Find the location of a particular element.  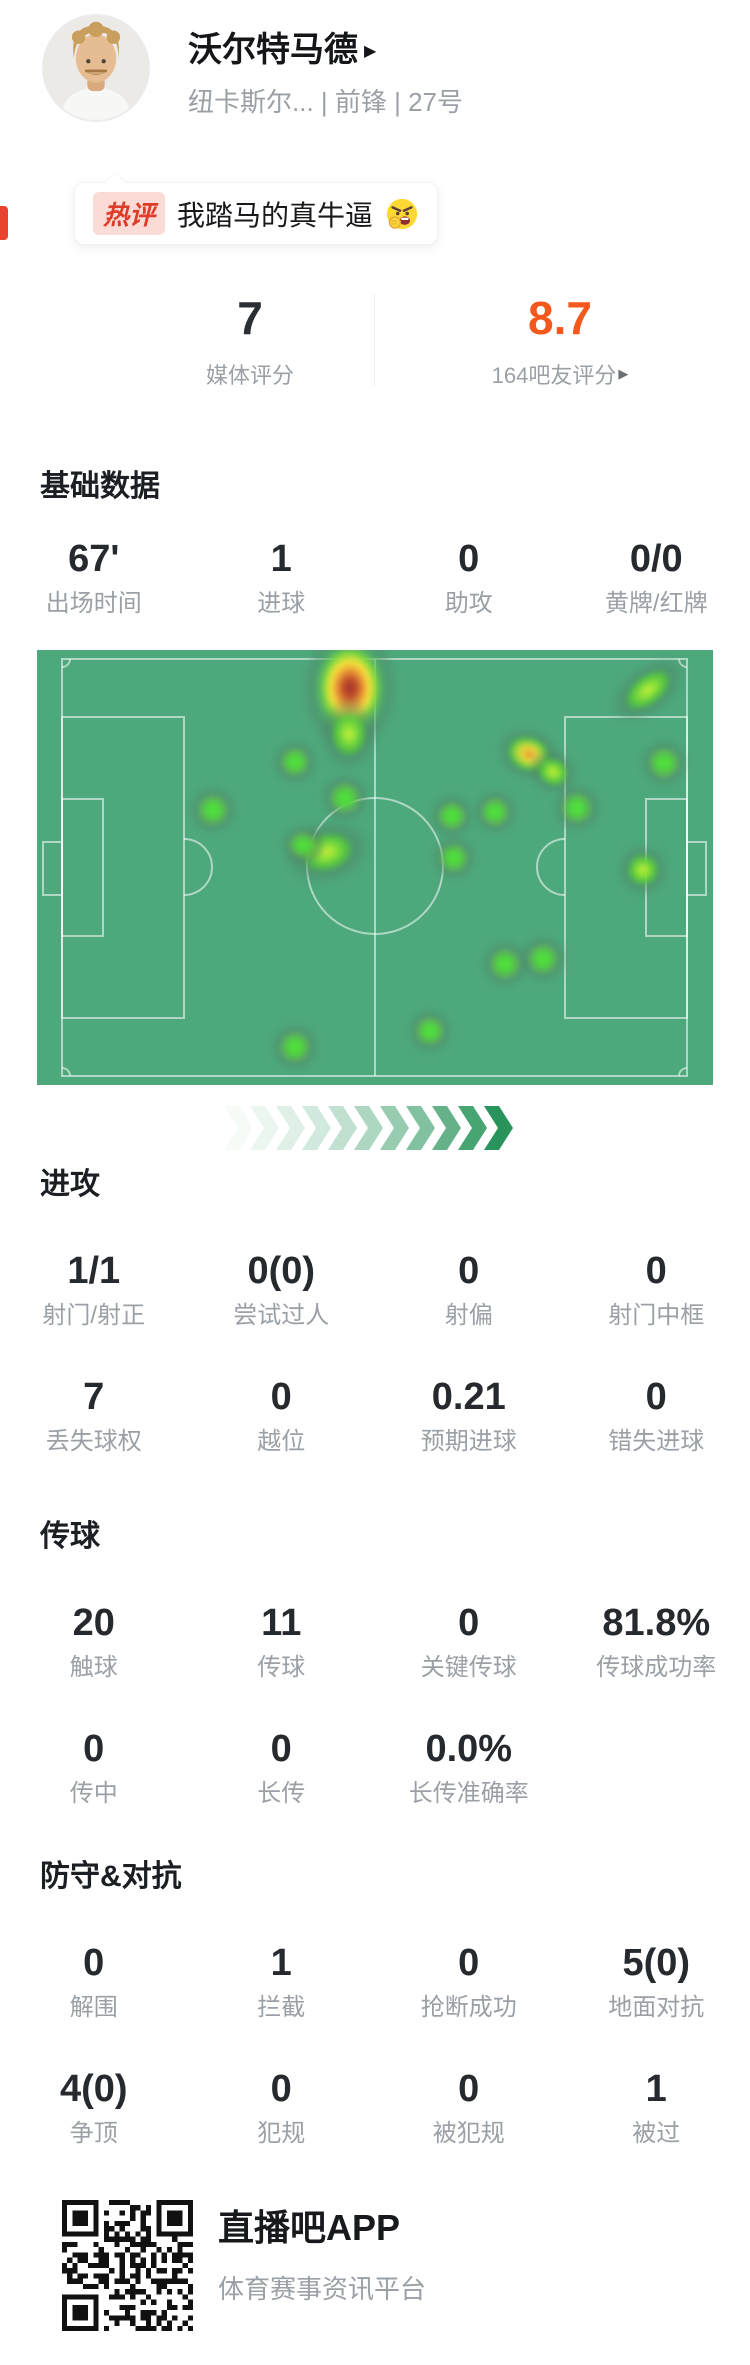

attack-direction-arrows is located at coordinates (368, 1128).